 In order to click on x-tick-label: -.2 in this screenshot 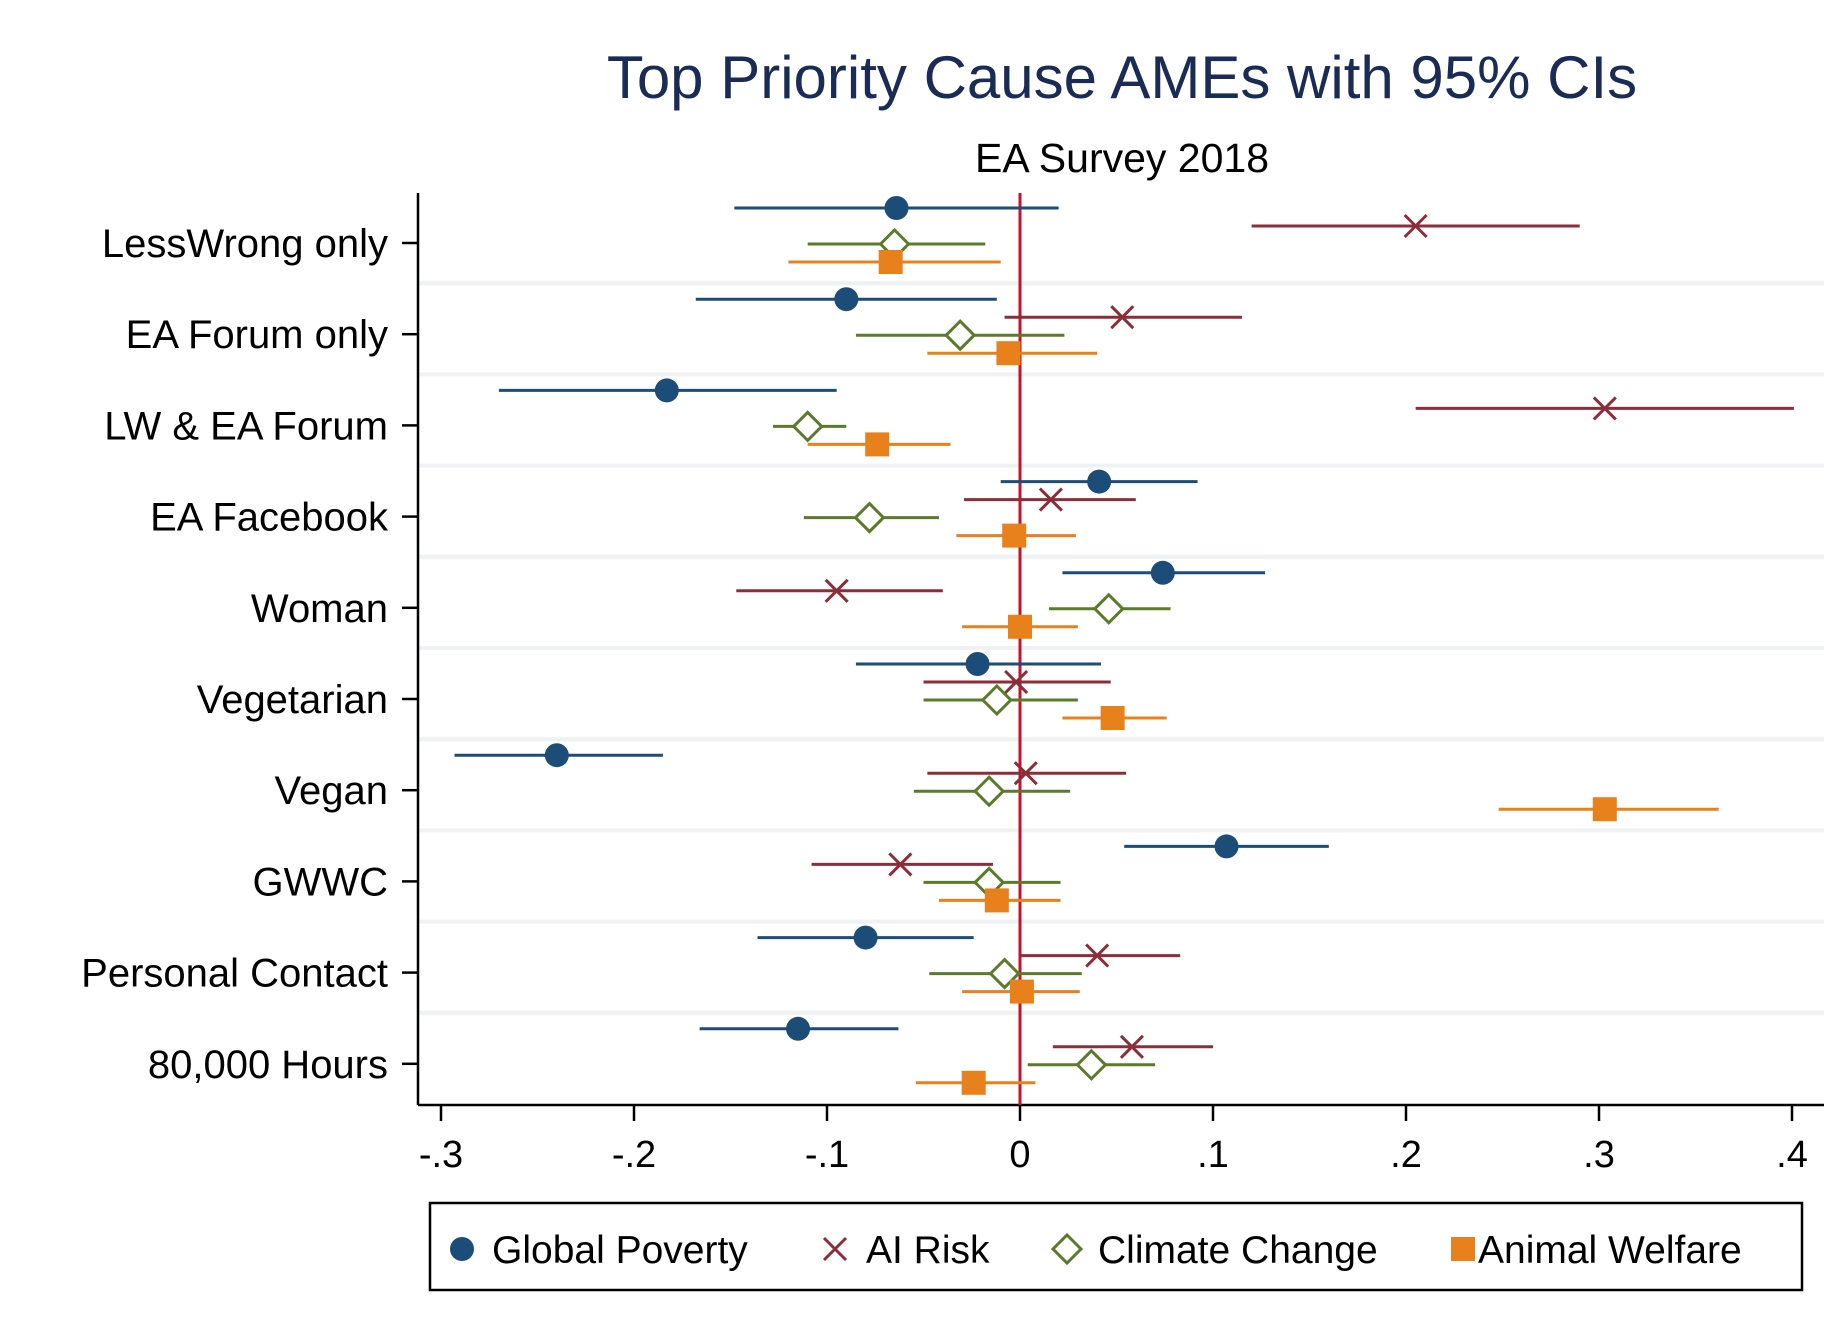, I will do `click(634, 1155)`.